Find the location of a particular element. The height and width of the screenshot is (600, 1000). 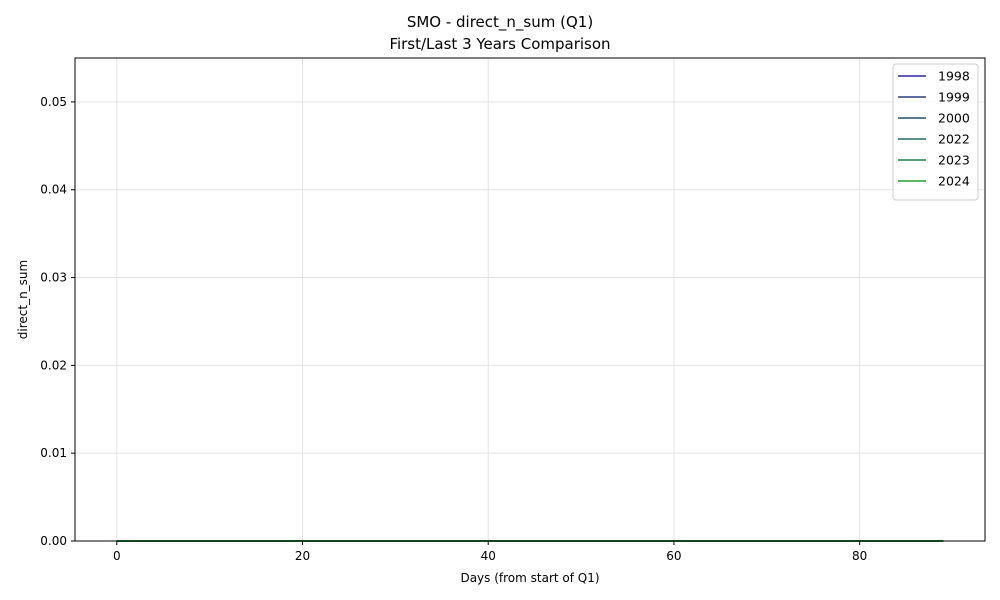

x-axis-label: Days (from start of Q1) is located at coordinates (529, 578).